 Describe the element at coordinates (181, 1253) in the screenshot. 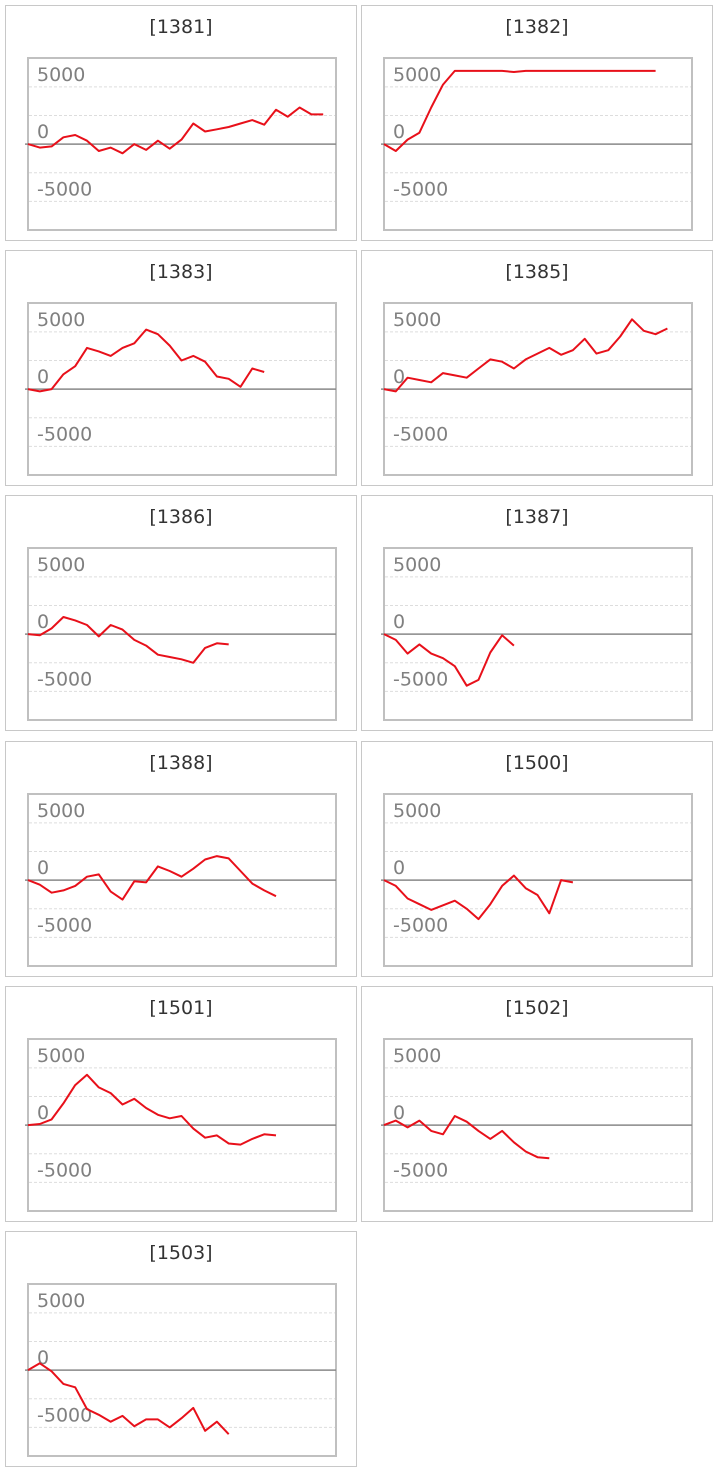

I see `chart-title: [1503]` at that location.